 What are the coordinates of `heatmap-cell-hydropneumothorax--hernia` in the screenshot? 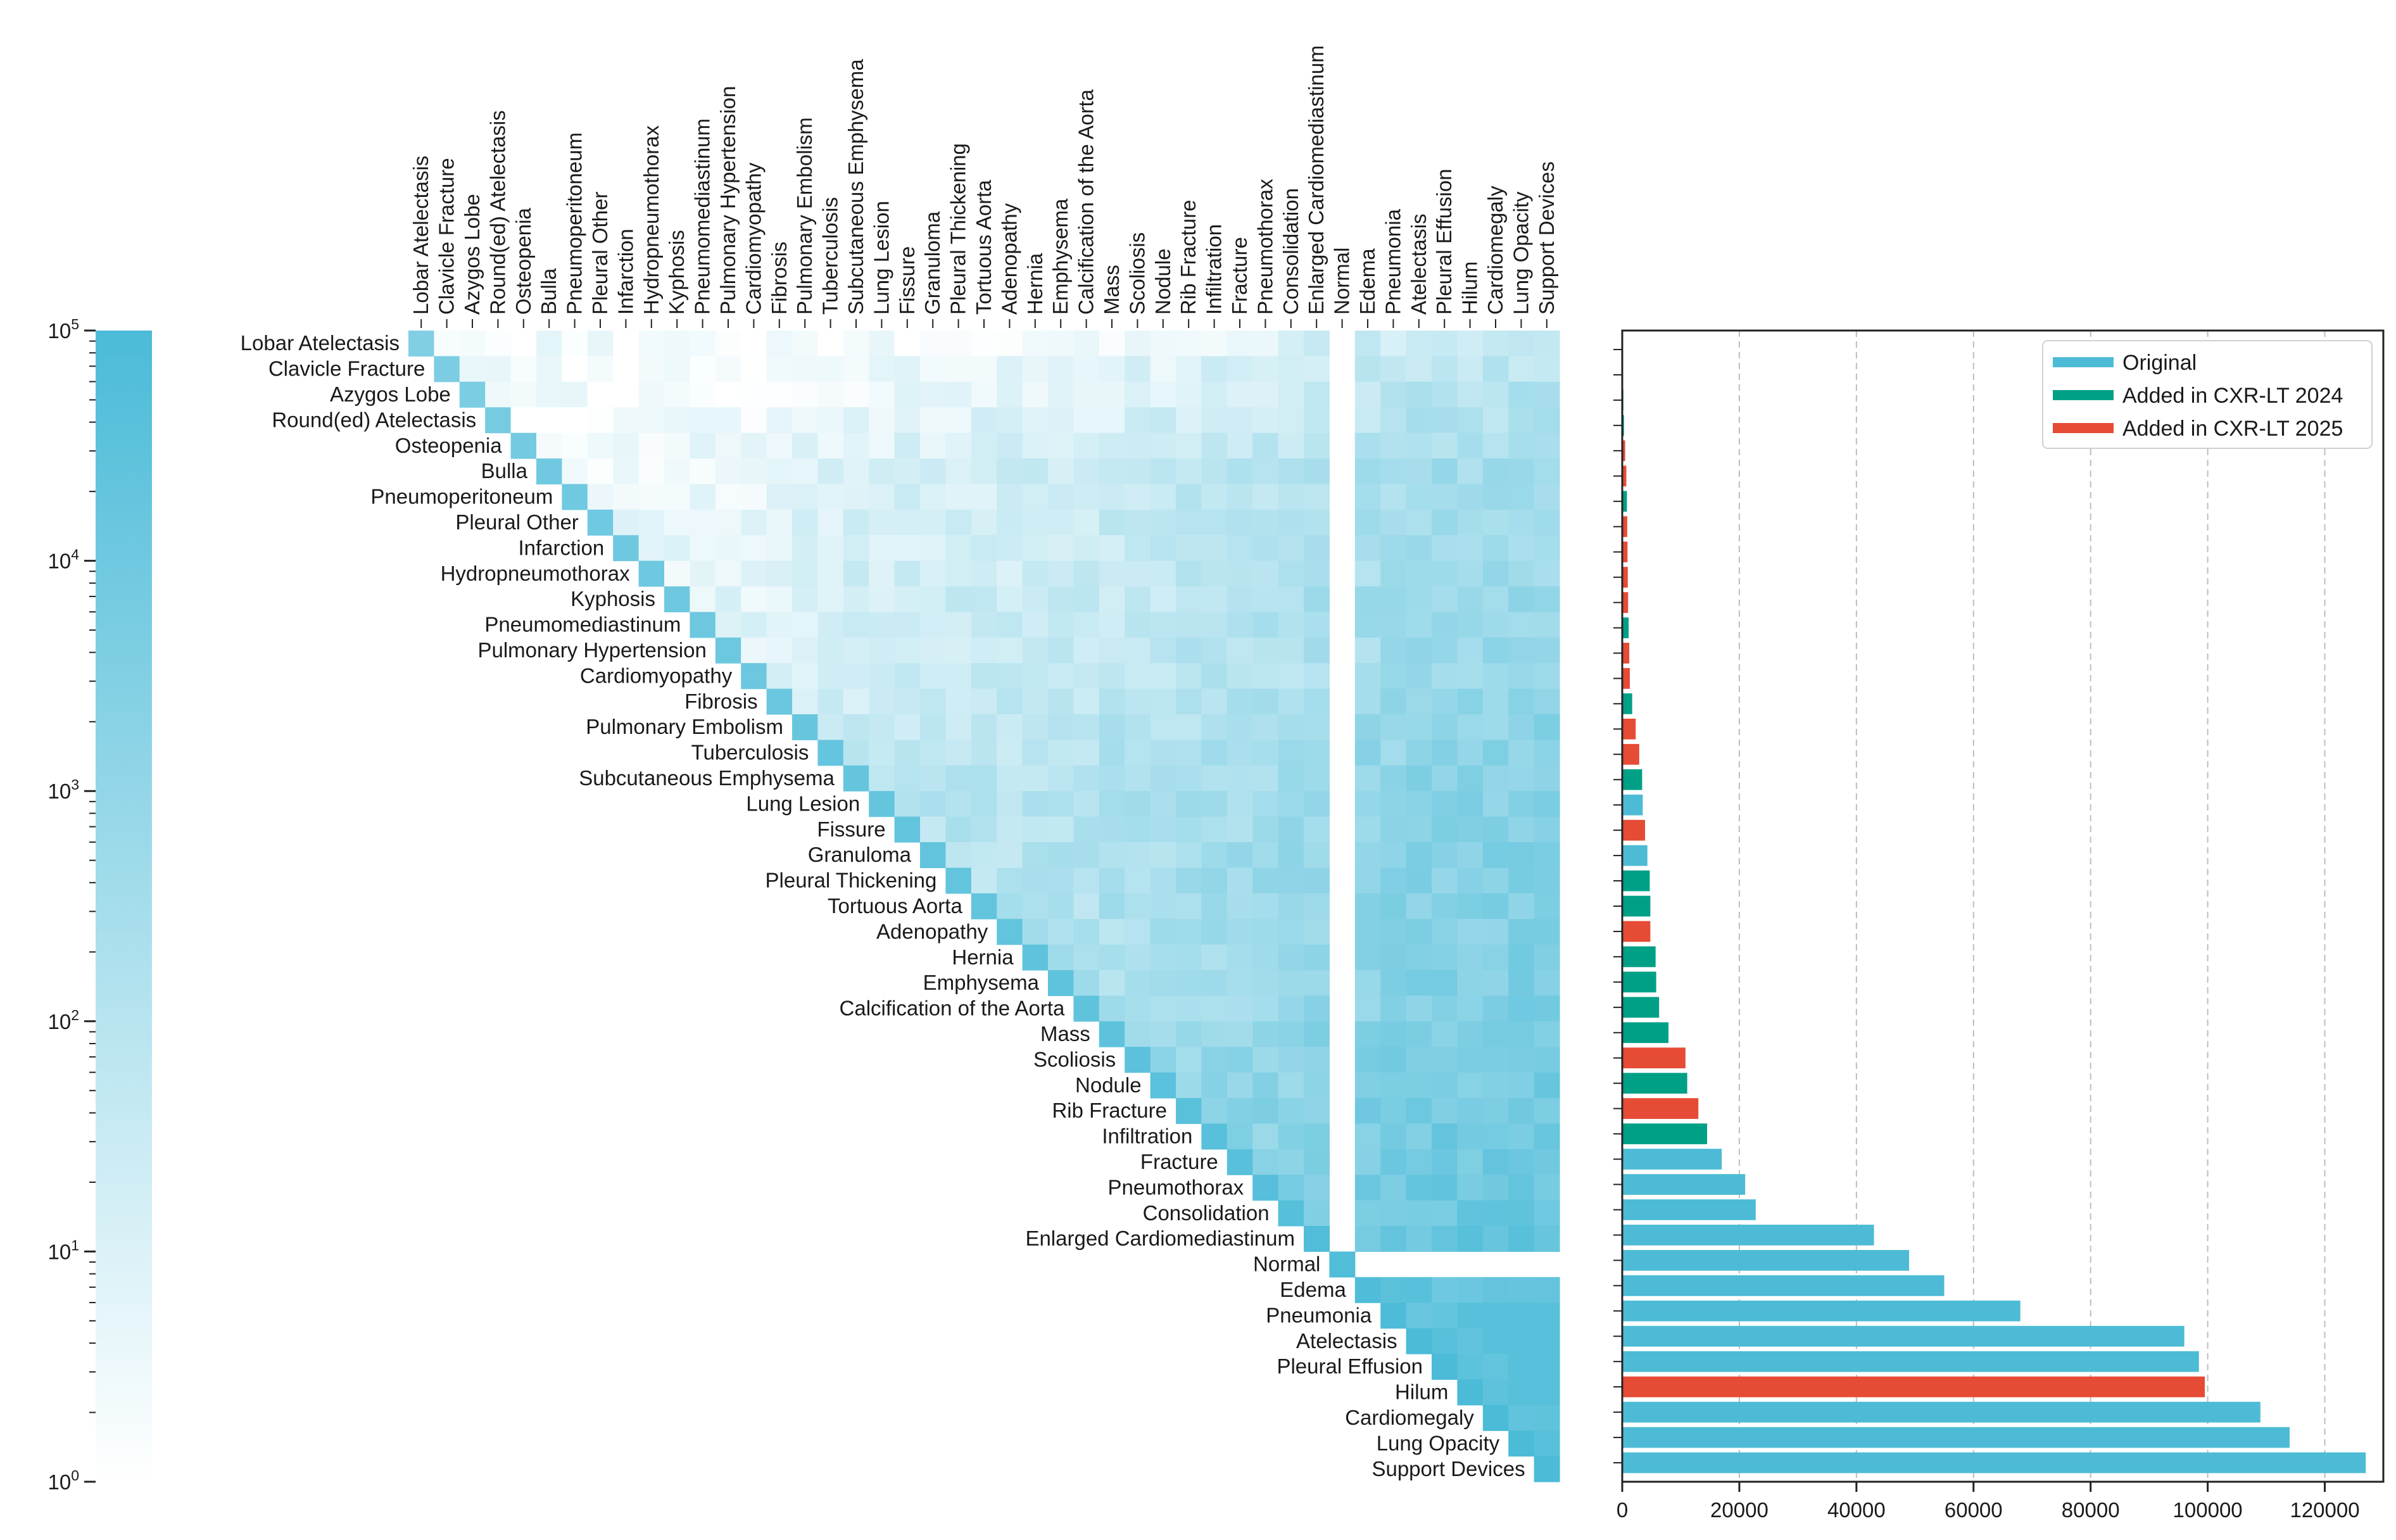 It's located at (1035, 573).